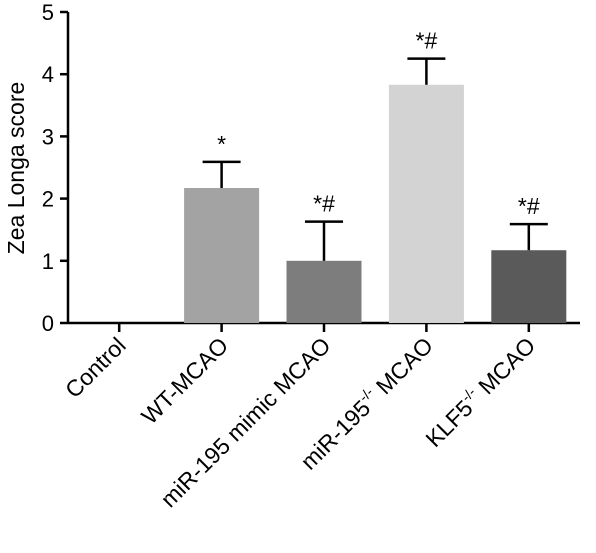 This screenshot has height=553, width=596. Describe the element at coordinates (221, 144) in the screenshot. I see `significance-label: *` at that location.